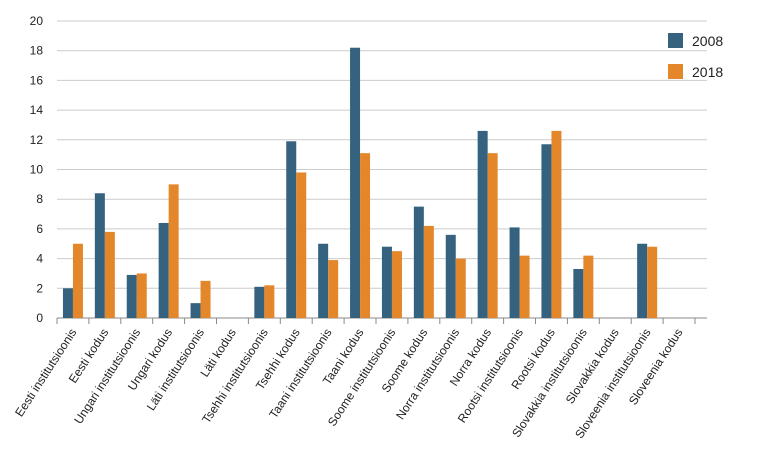 The width and height of the screenshot is (776, 474). What do you see at coordinates (37, 170) in the screenshot?
I see `y-tick-label: 10` at bounding box center [37, 170].